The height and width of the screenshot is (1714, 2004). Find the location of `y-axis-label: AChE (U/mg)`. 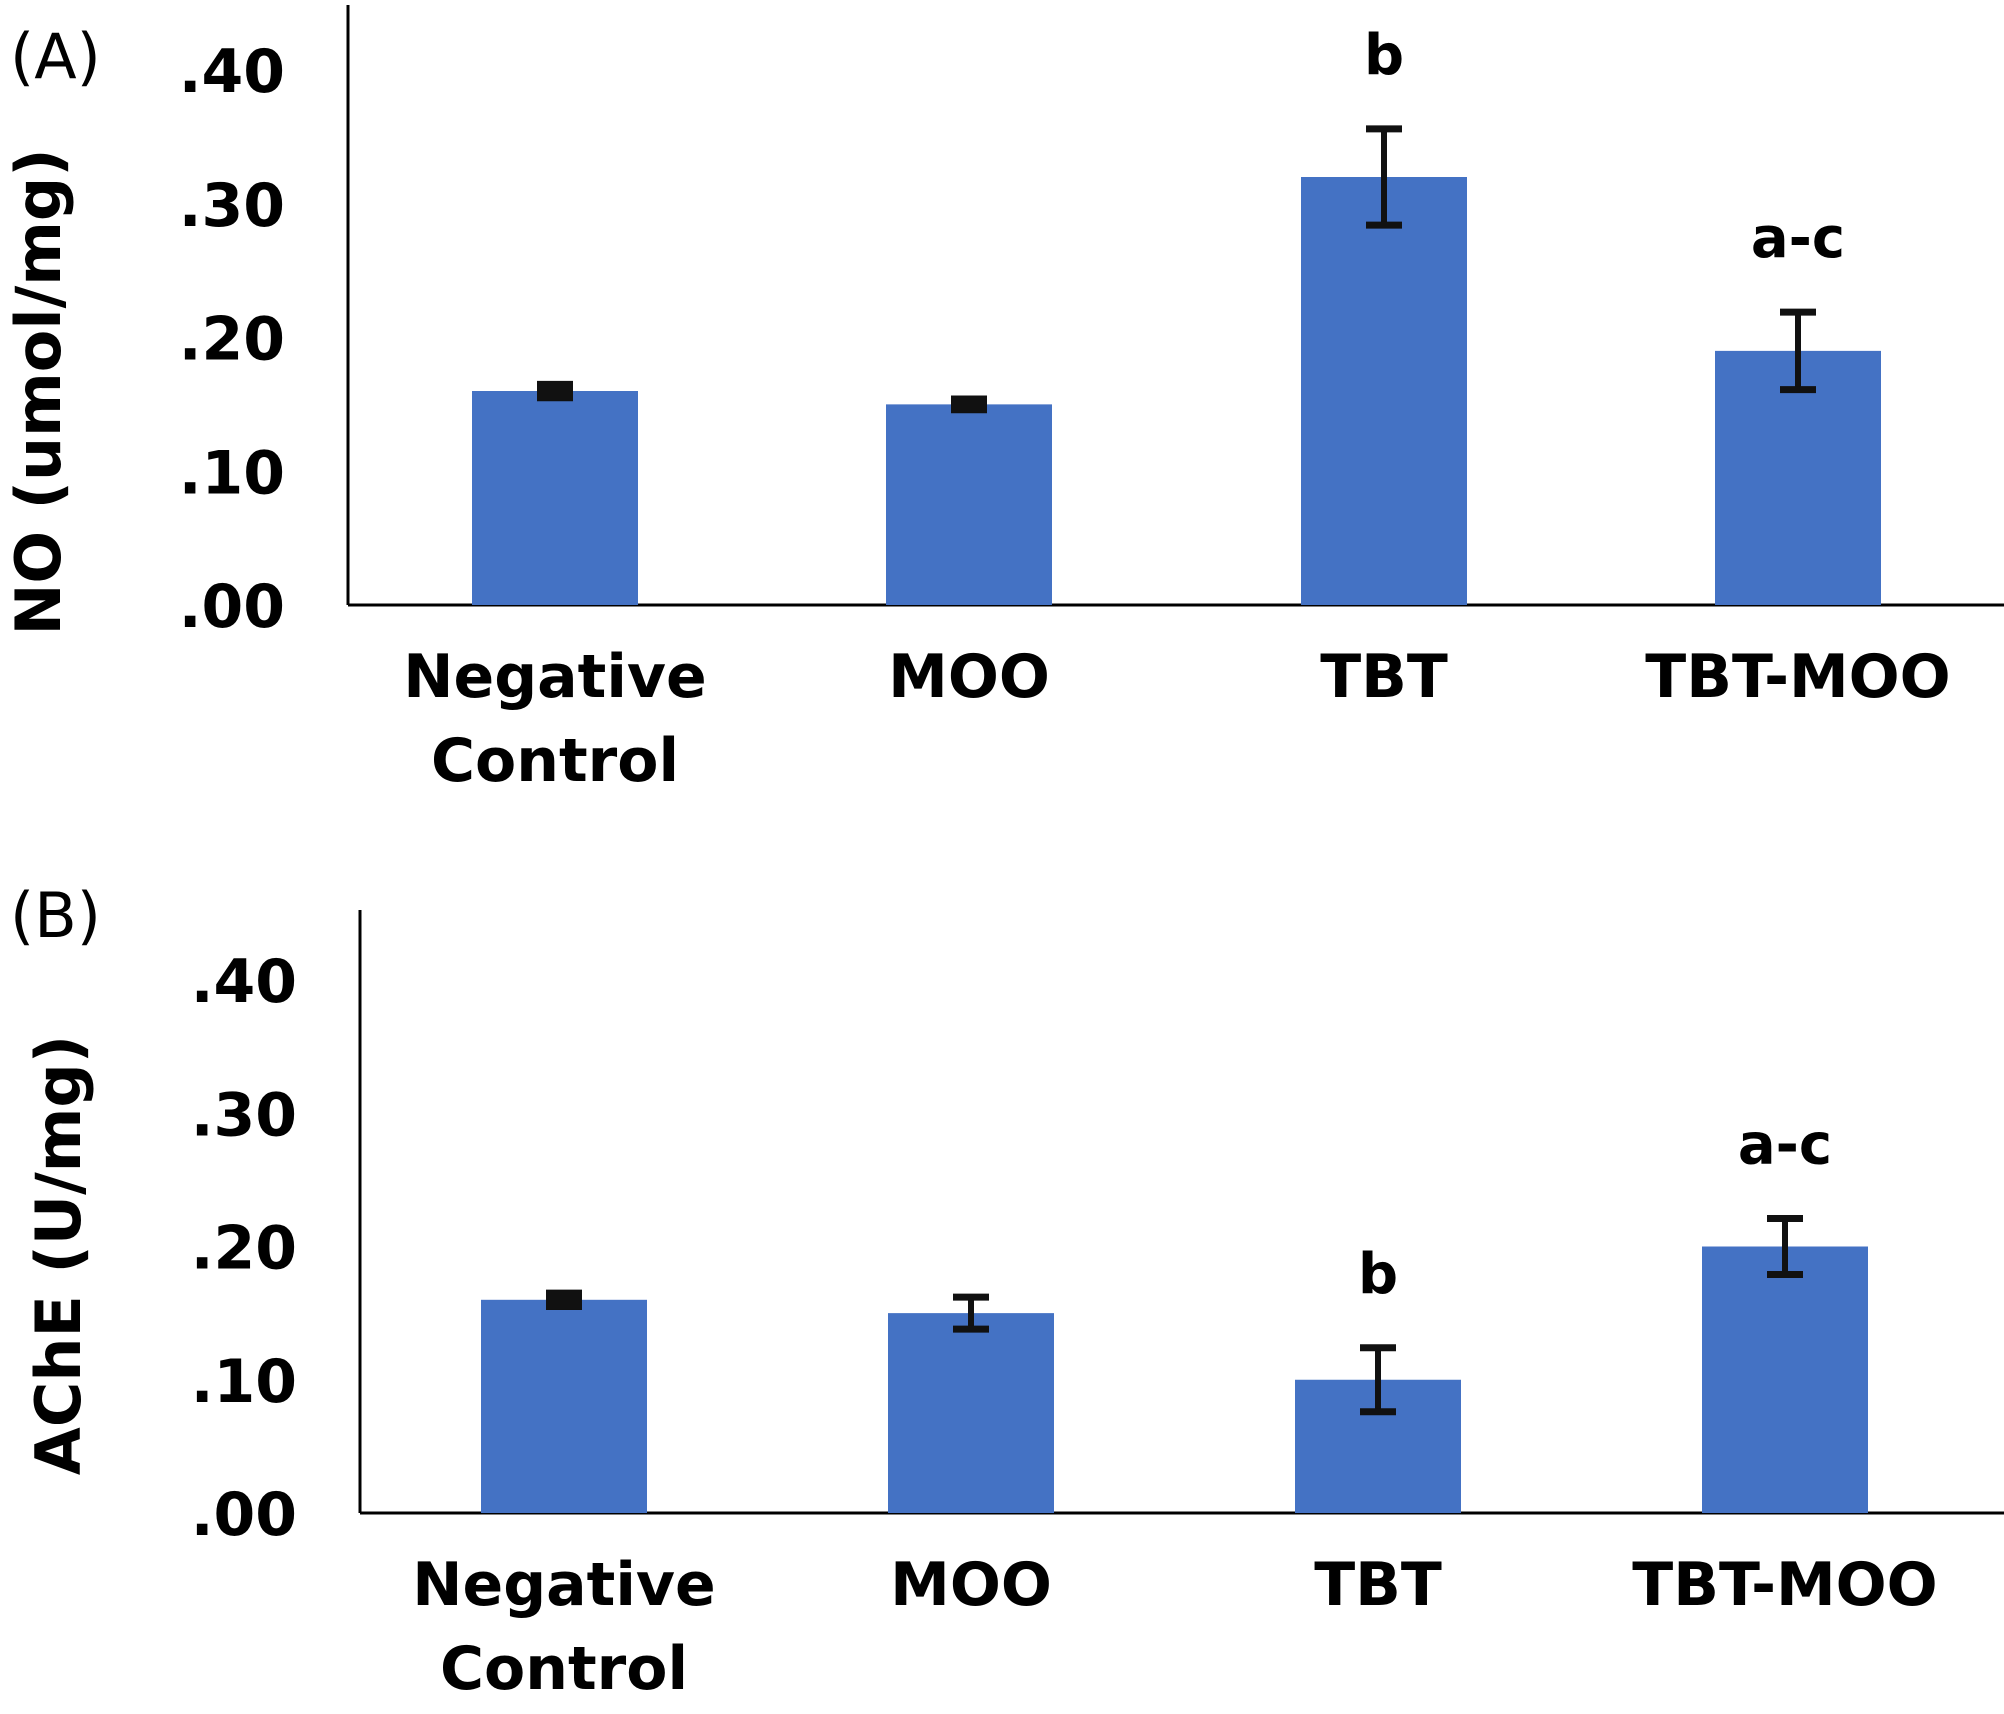

y-axis-label: AChE (U/mg) is located at coordinates (58, 1255).